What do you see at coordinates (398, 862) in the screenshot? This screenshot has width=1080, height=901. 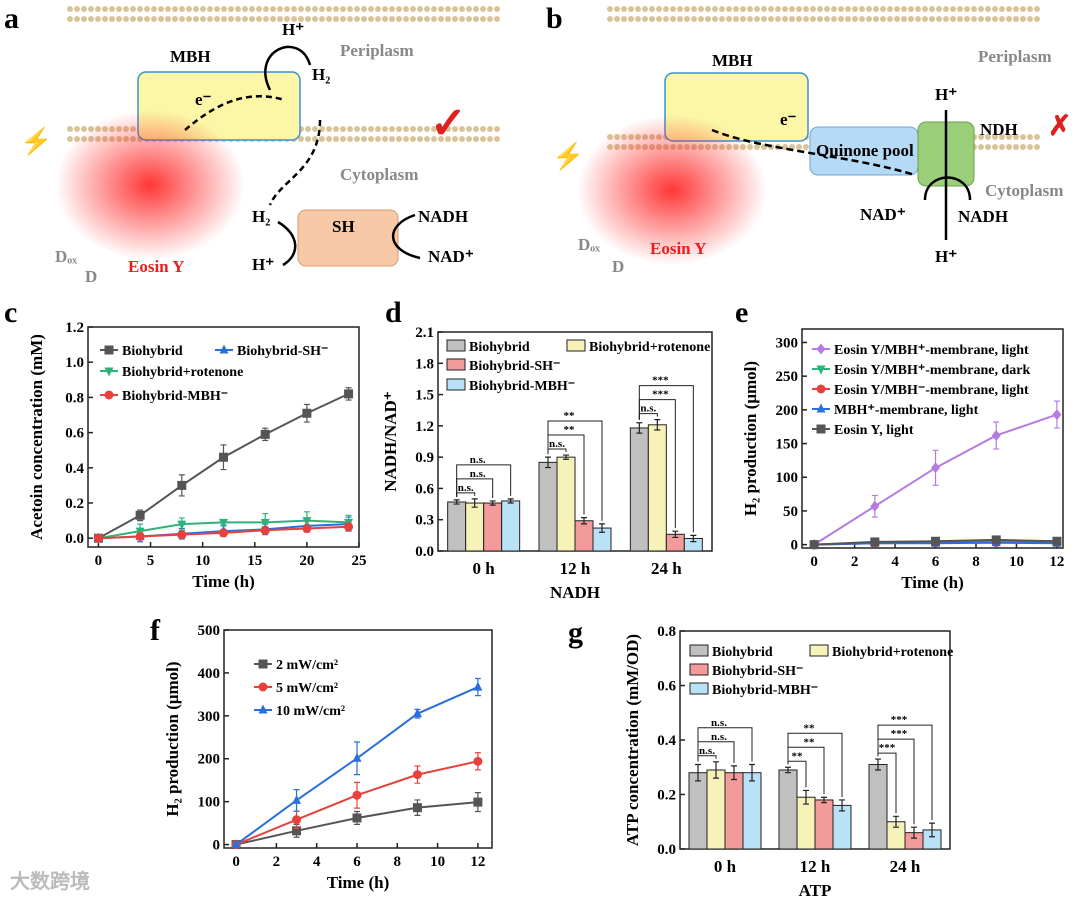 I see `x-tick-label: 8` at bounding box center [398, 862].